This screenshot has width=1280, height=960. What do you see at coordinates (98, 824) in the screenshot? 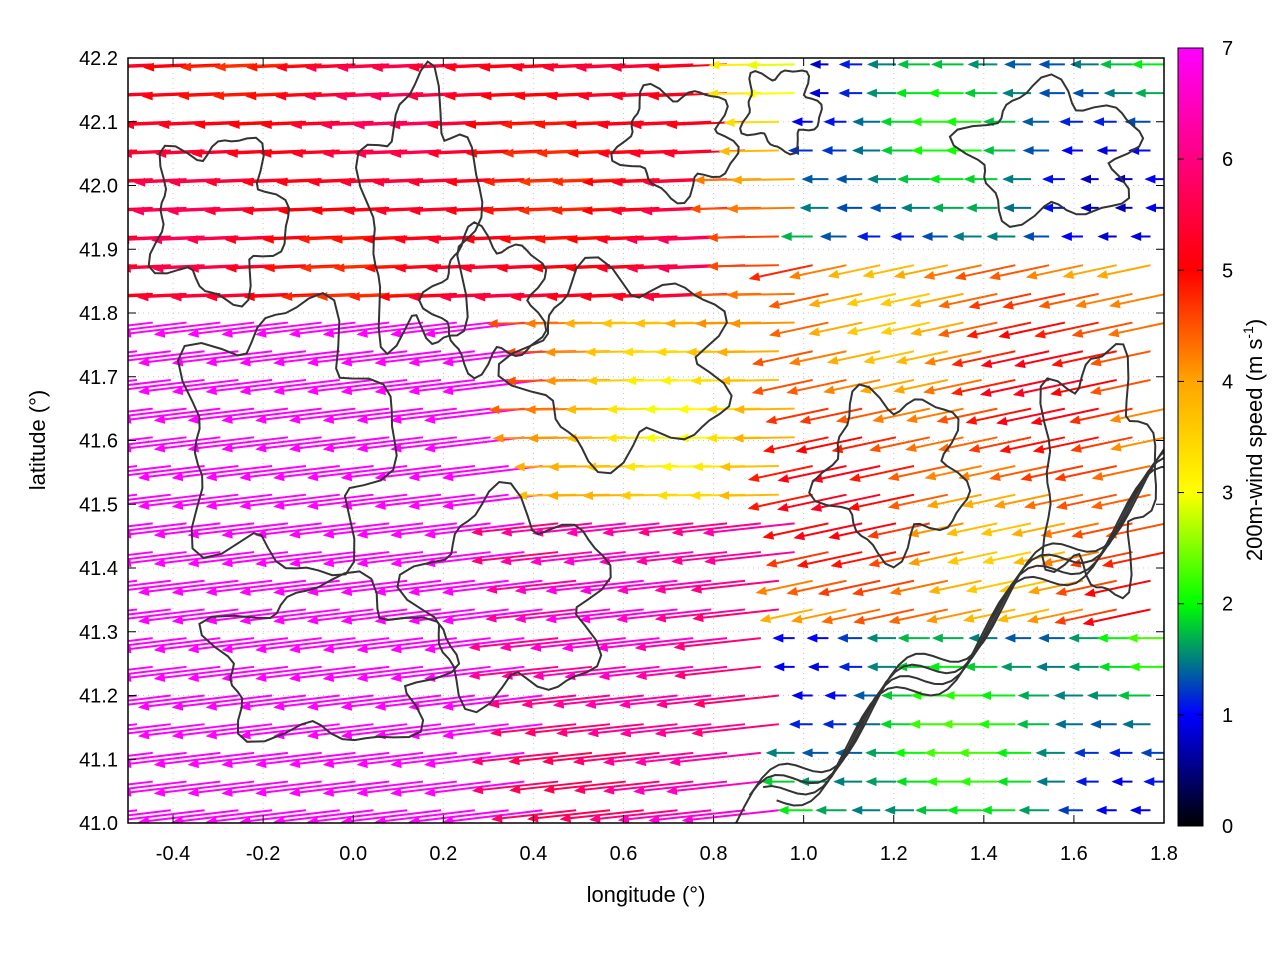
I see `y-tick-label: 41.0` at bounding box center [98, 824].